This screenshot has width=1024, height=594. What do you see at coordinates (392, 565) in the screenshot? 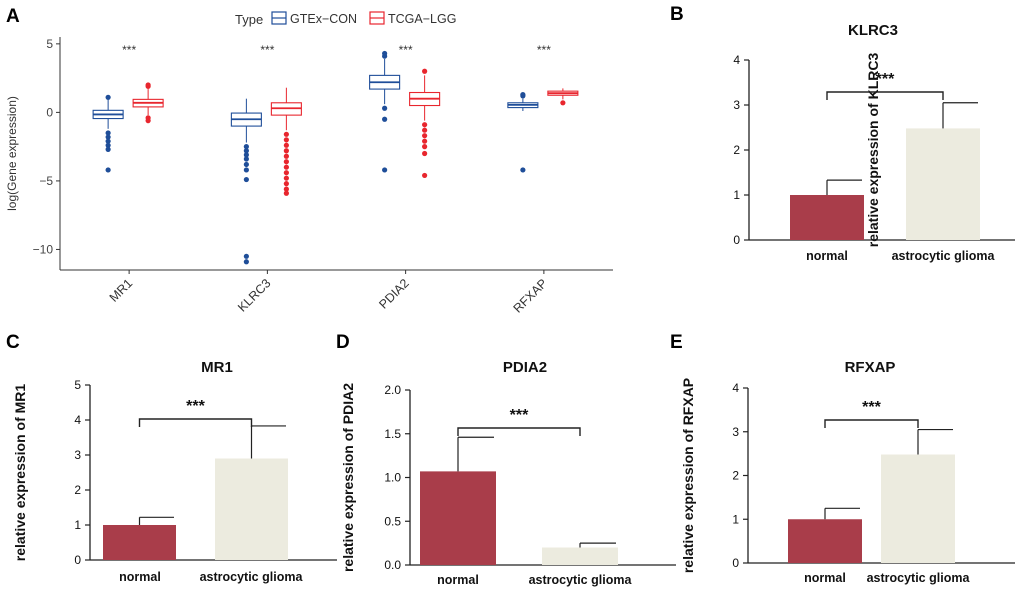
I see `y-tick-label: 0.0` at bounding box center [392, 565].